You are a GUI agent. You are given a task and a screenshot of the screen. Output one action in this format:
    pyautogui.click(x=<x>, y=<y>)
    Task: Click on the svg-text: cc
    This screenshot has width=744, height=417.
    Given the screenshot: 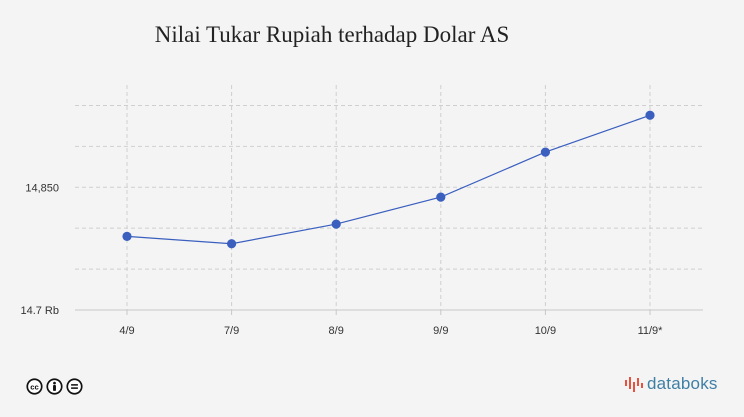 What is the action you would take?
    pyautogui.click(x=34, y=386)
    